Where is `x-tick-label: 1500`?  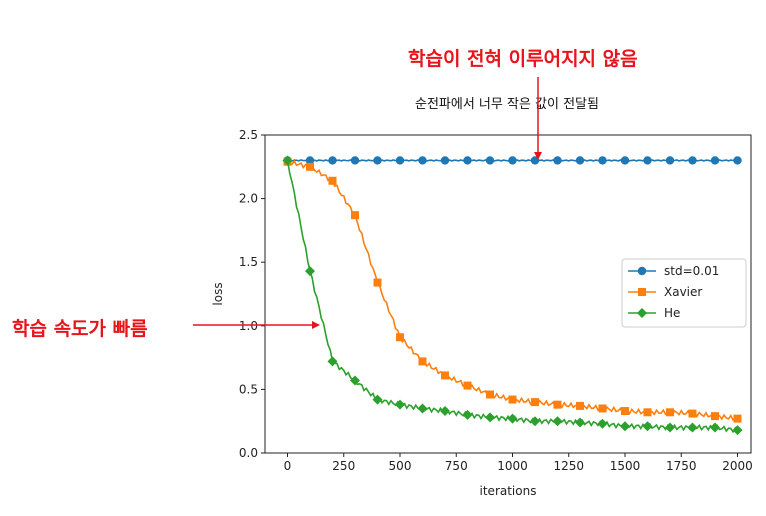
x-tick-label: 1500 is located at coordinates (625, 466).